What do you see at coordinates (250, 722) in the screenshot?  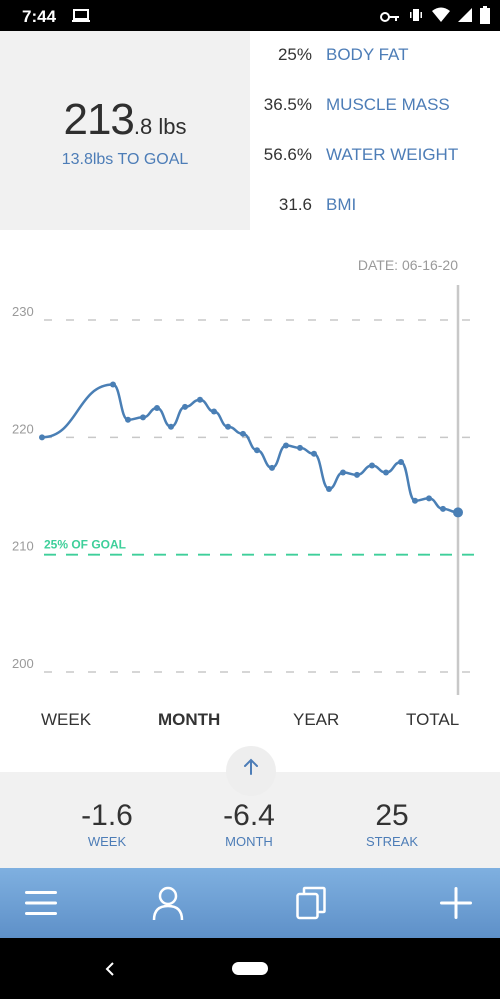 I see `period-tabs: WEEK MONTH YEAR TOTAL` at bounding box center [250, 722].